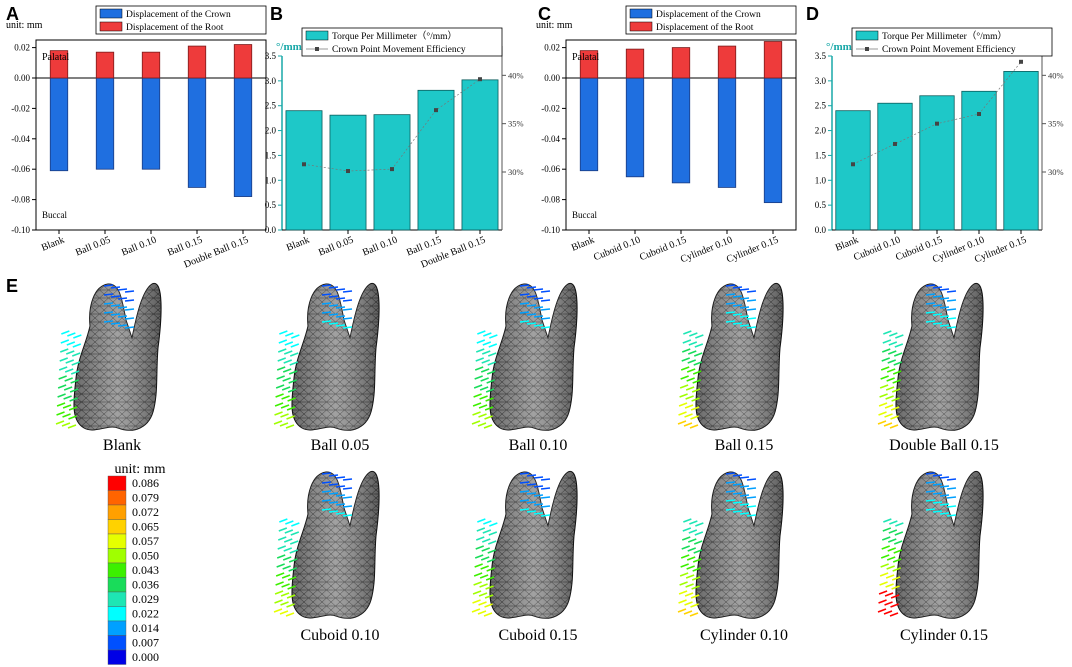 The height and width of the screenshot is (667, 1072). Describe the element at coordinates (821, 56) in the screenshot. I see `y-tick-label: 3.5` at that location.